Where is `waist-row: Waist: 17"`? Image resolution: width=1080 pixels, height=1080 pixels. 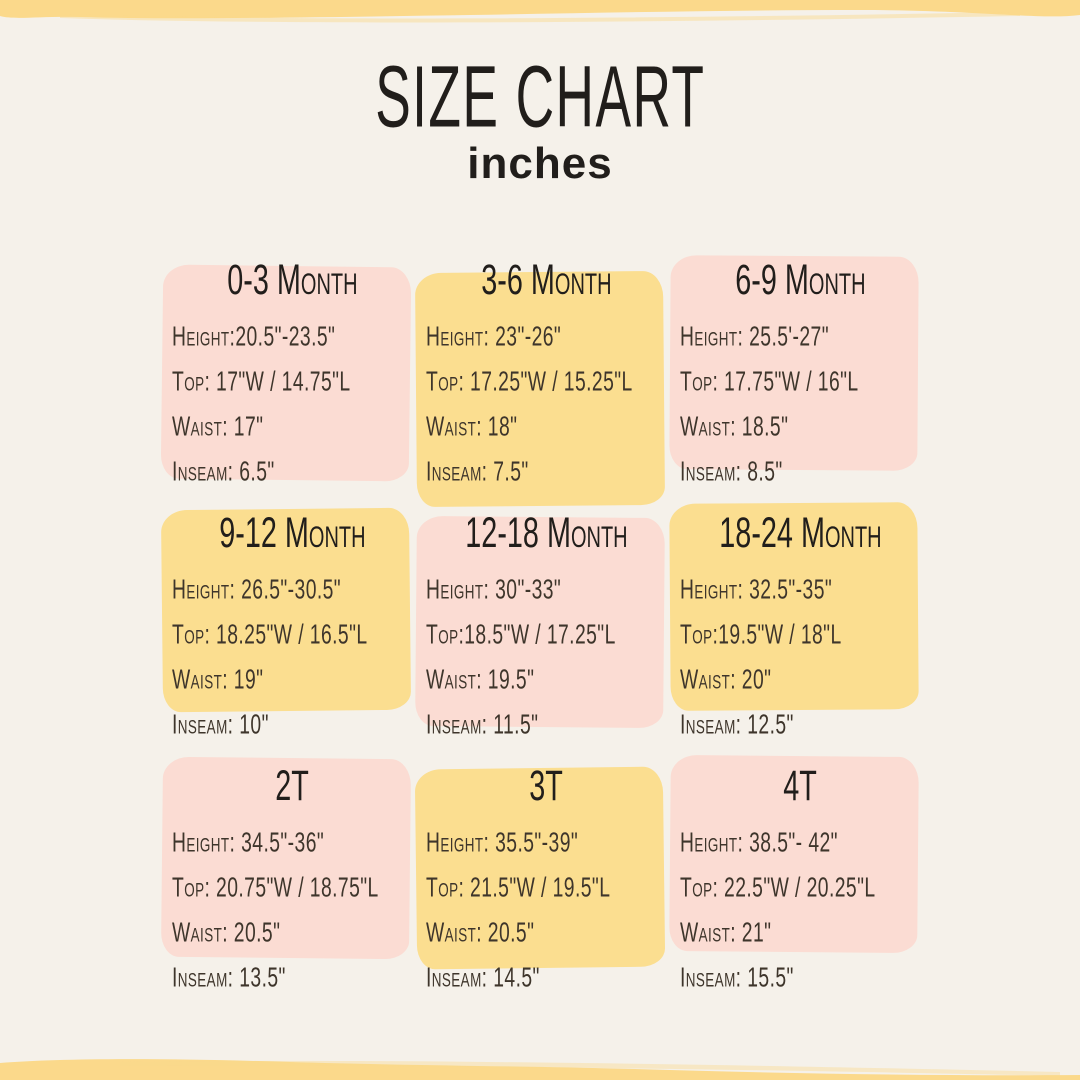 waist-row: Waist: 17" is located at coordinates (218, 426).